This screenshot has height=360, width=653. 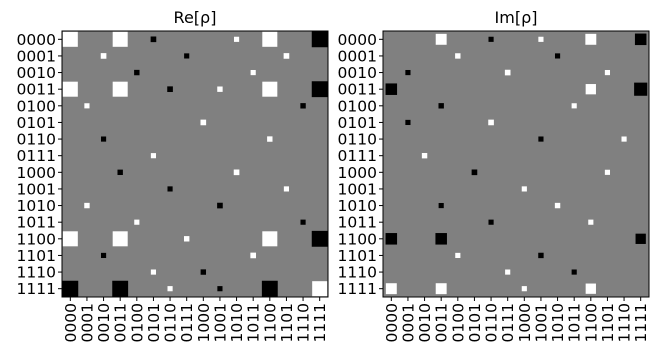 What do you see at coordinates (558, 322) in the screenshot?
I see `x-tick-label: 1010` at bounding box center [558, 322].